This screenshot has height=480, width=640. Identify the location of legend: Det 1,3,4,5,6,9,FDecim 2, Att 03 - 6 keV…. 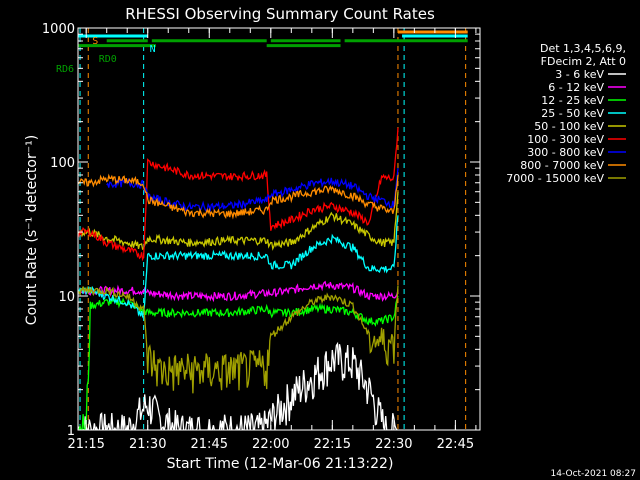
(566, 113).